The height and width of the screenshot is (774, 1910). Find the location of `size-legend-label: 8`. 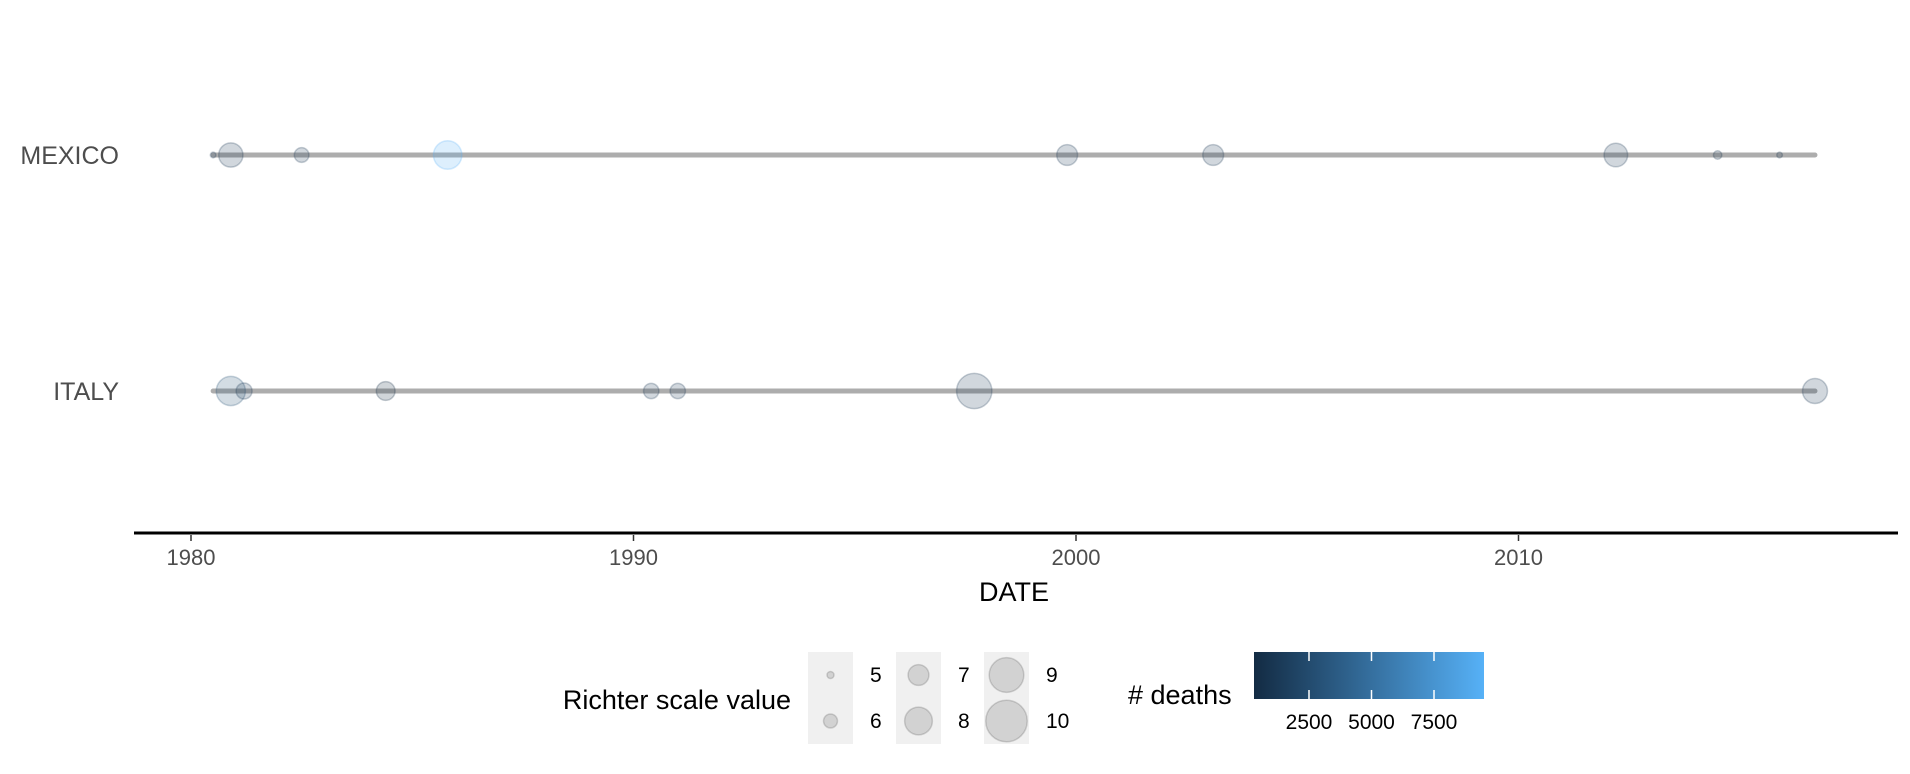

size-legend-label: 8 is located at coordinates (964, 721).